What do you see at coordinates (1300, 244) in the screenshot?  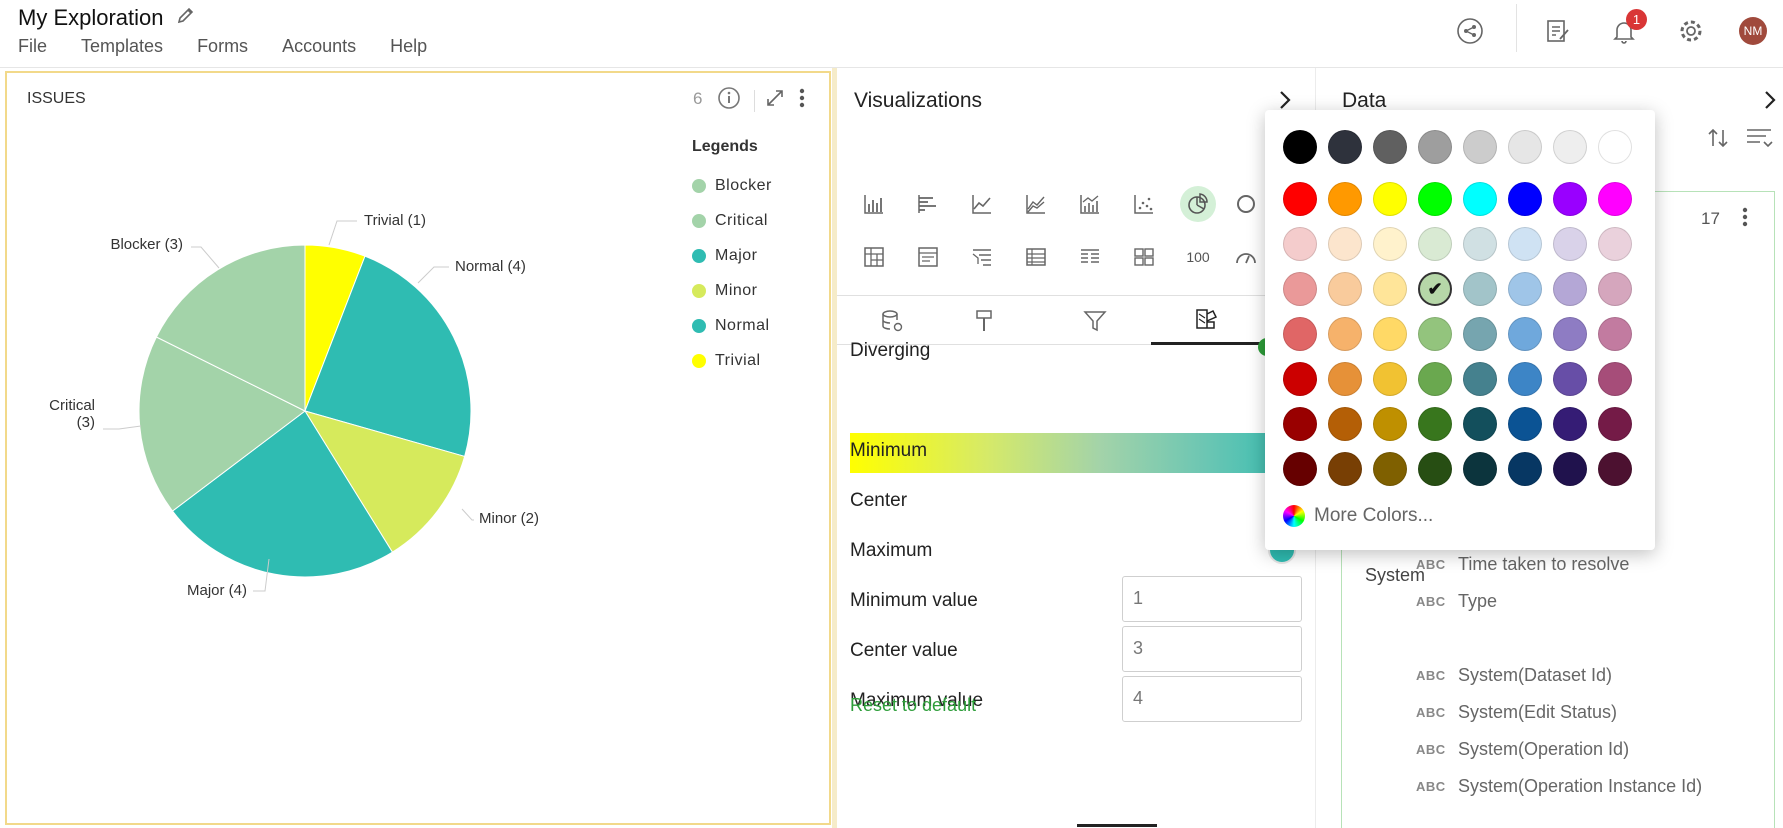 I see `color-swatch-f4cccc` at bounding box center [1300, 244].